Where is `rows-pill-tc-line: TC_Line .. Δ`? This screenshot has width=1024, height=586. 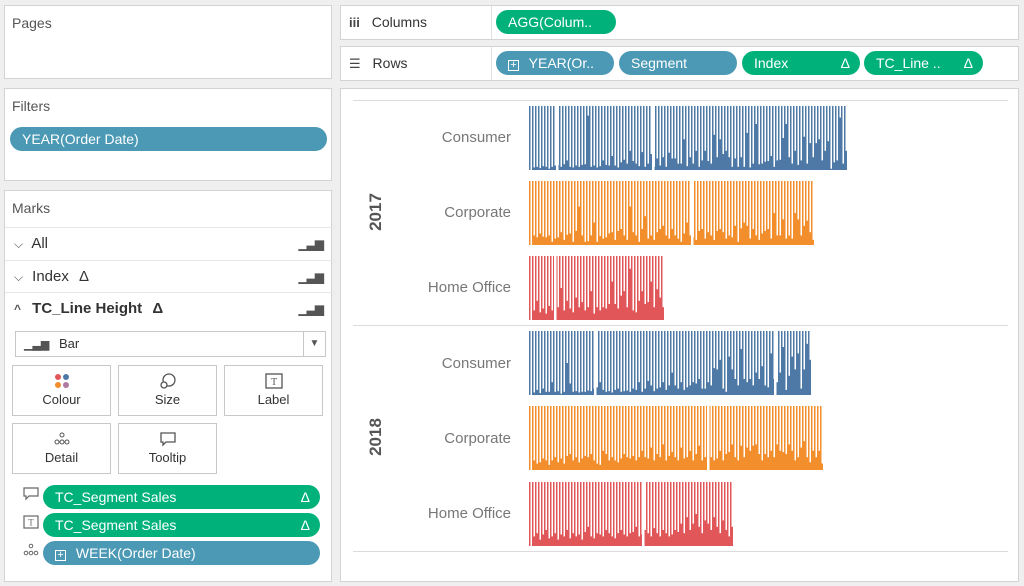 rows-pill-tc-line: TC_Line .. Δ is located at coordinates (923, 63).